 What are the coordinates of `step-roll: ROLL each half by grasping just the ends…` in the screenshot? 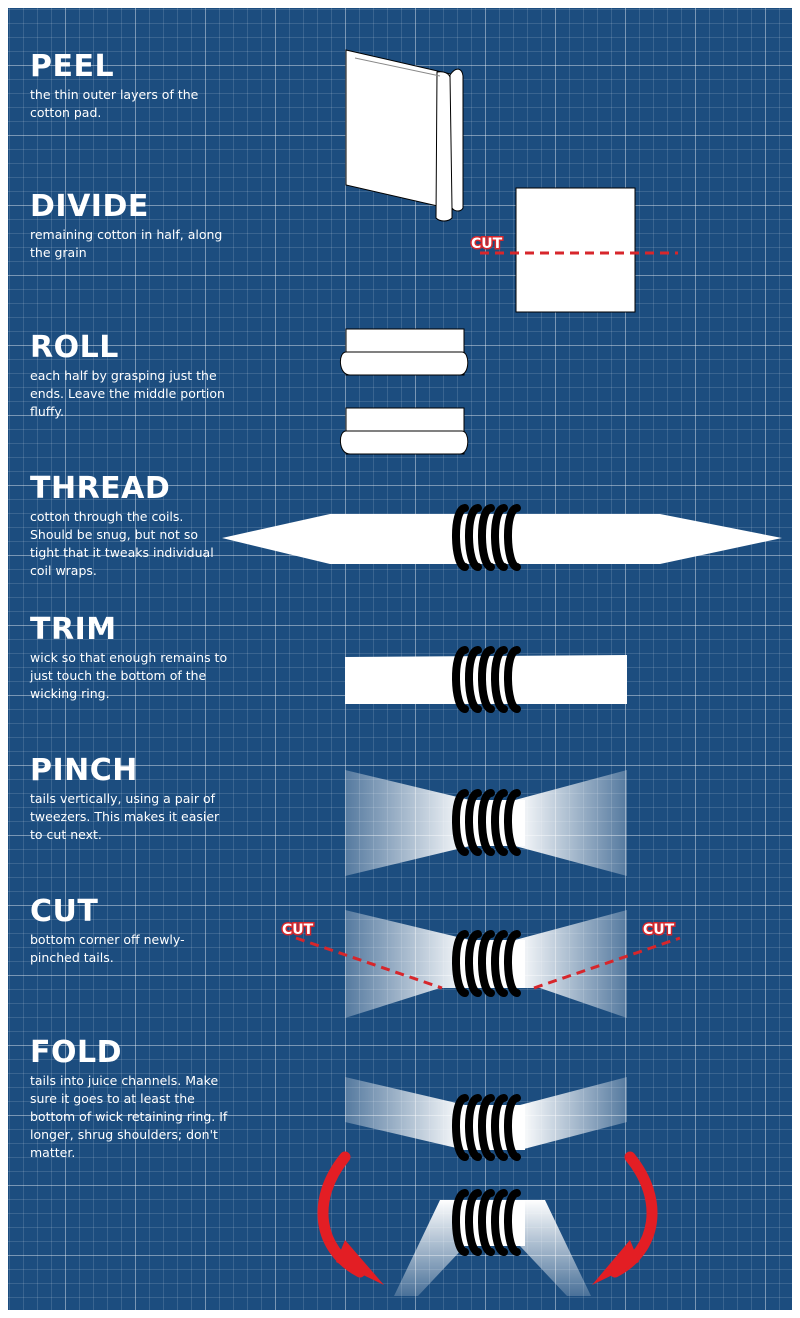 It's located at (130, 376).